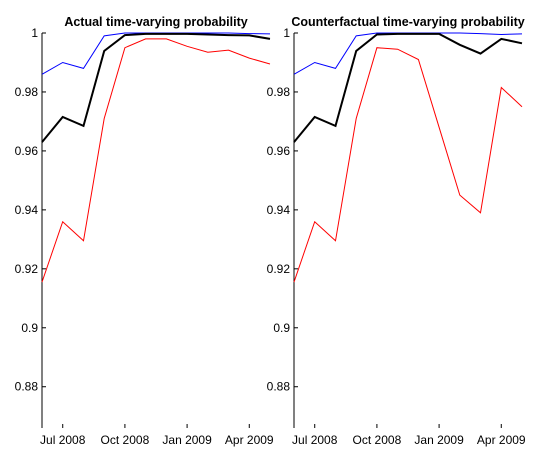 The height and width of the screenshot is (449, 558). Describe the element at coordinates (407, 22) in the screenshot. I see `chart-title: Counterfactual time-varying probability` at that location.